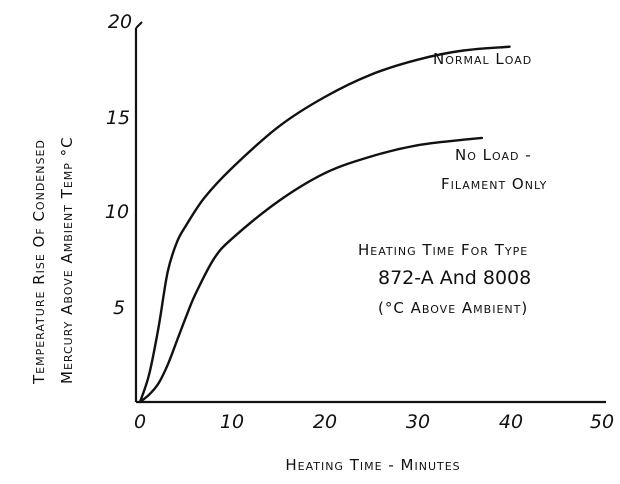  I want to click on x-tick-label: 0, so click(140, 422).